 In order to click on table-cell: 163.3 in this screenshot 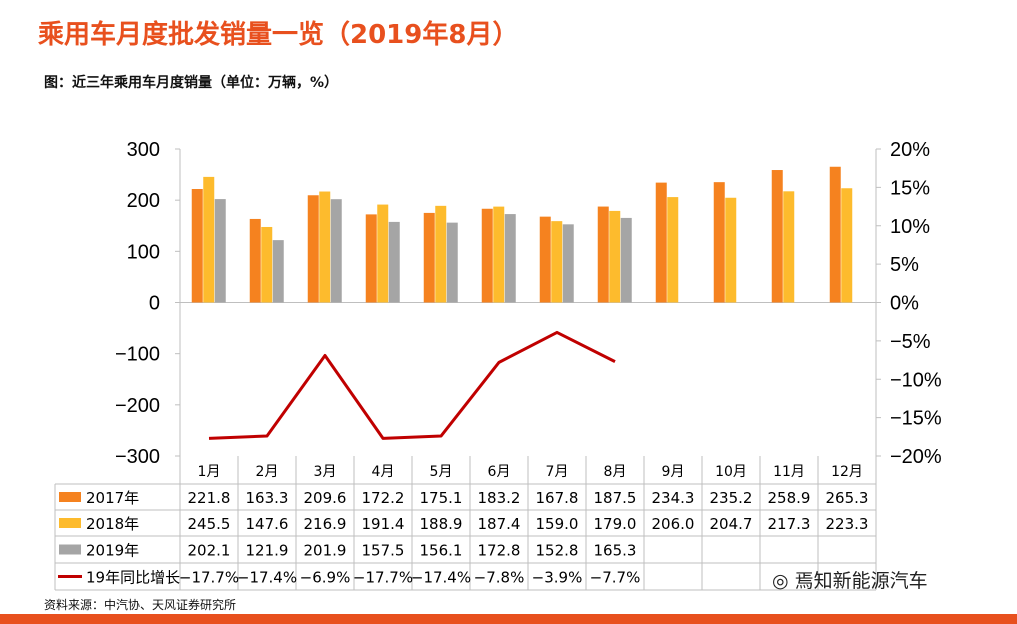, I will do `click(267, 498)`.